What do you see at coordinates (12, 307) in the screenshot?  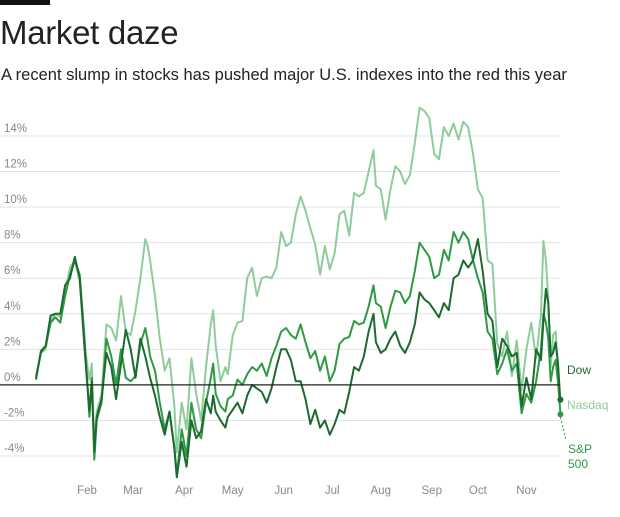 I see `y-tick-label: 4%` at bounding box center [12, 307].